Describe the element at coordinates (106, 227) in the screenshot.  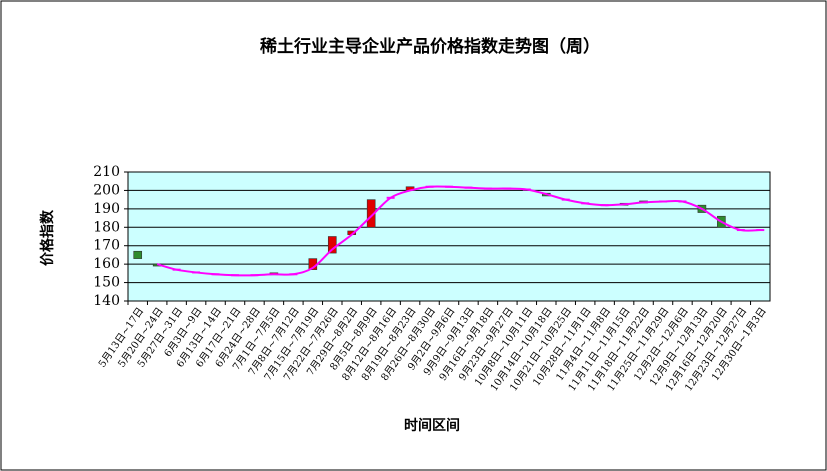
I see `y-tick-label: 180` at that location.